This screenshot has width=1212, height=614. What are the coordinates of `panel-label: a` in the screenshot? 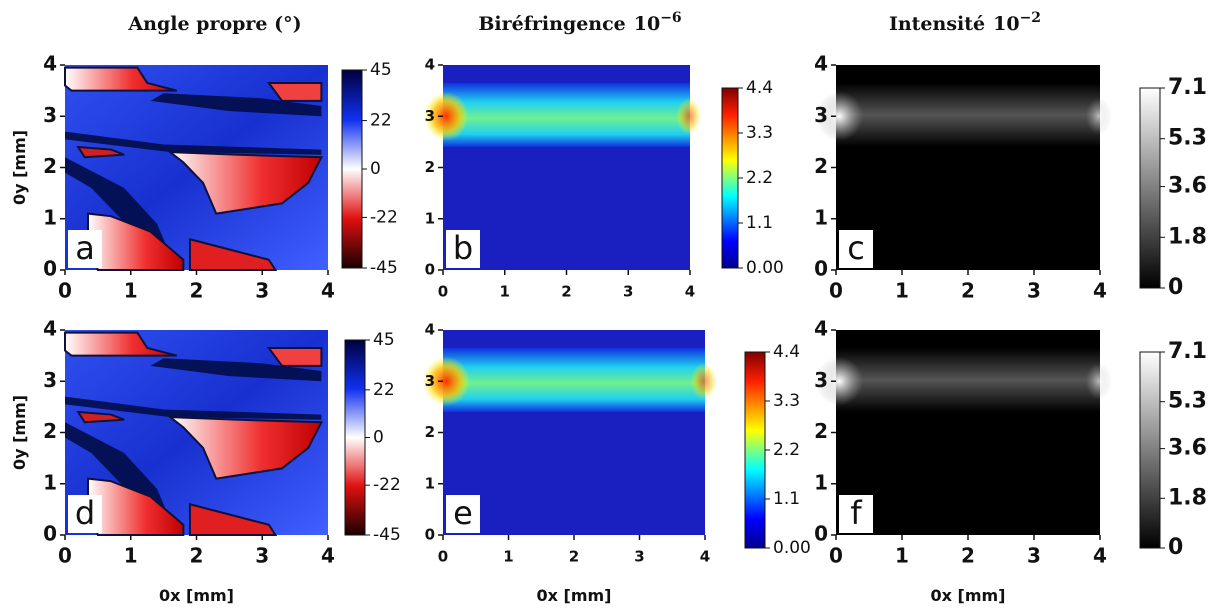 It's located at (85, 248).